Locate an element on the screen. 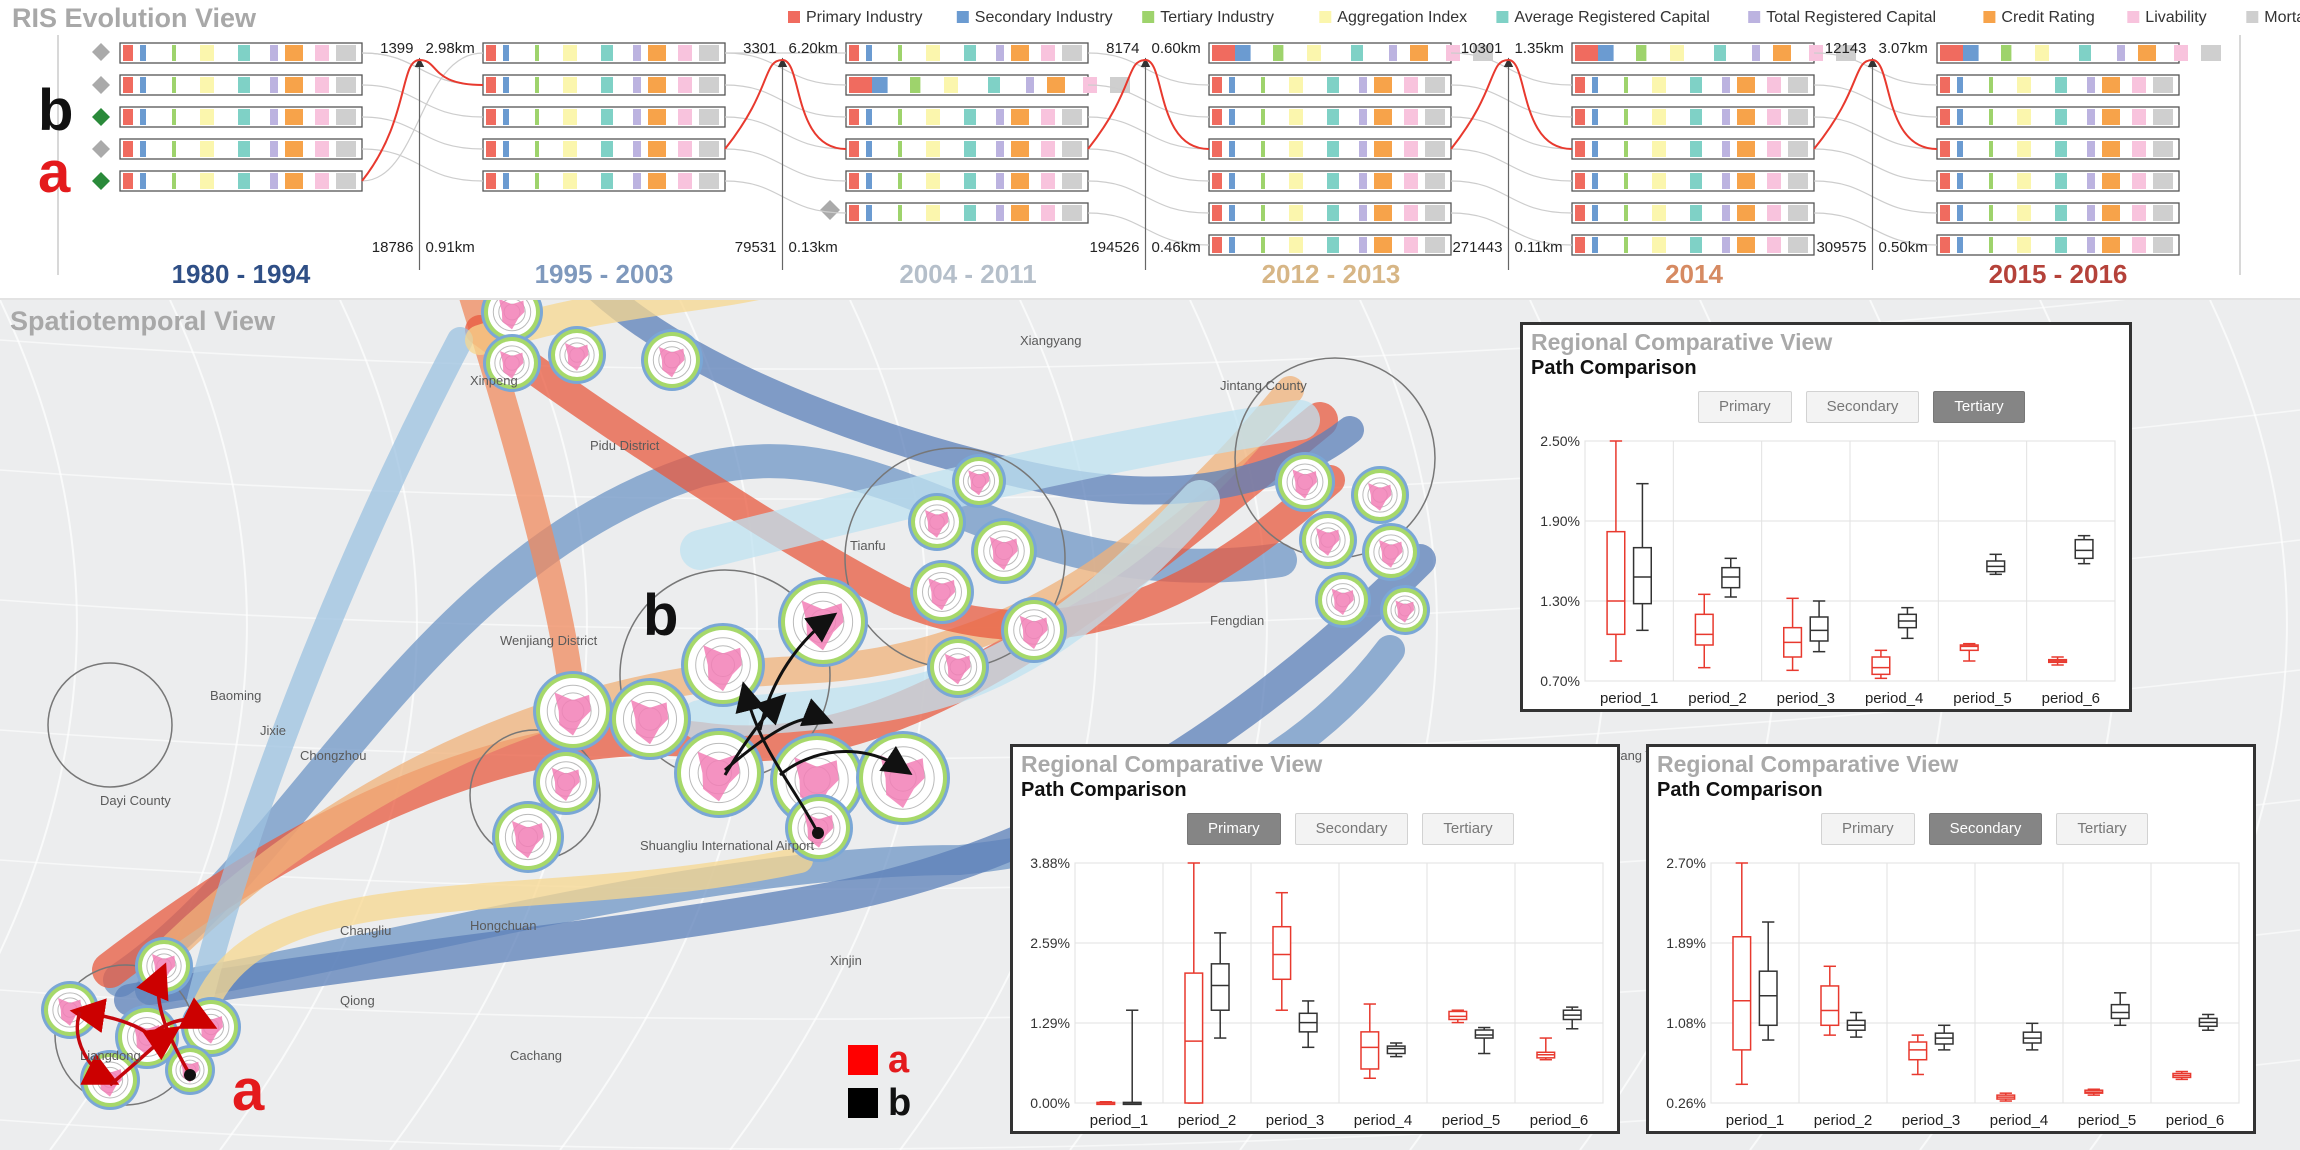 The image size is (2300, 1150). link-top-distance: 2.98km is located at coordinates (450, 48).